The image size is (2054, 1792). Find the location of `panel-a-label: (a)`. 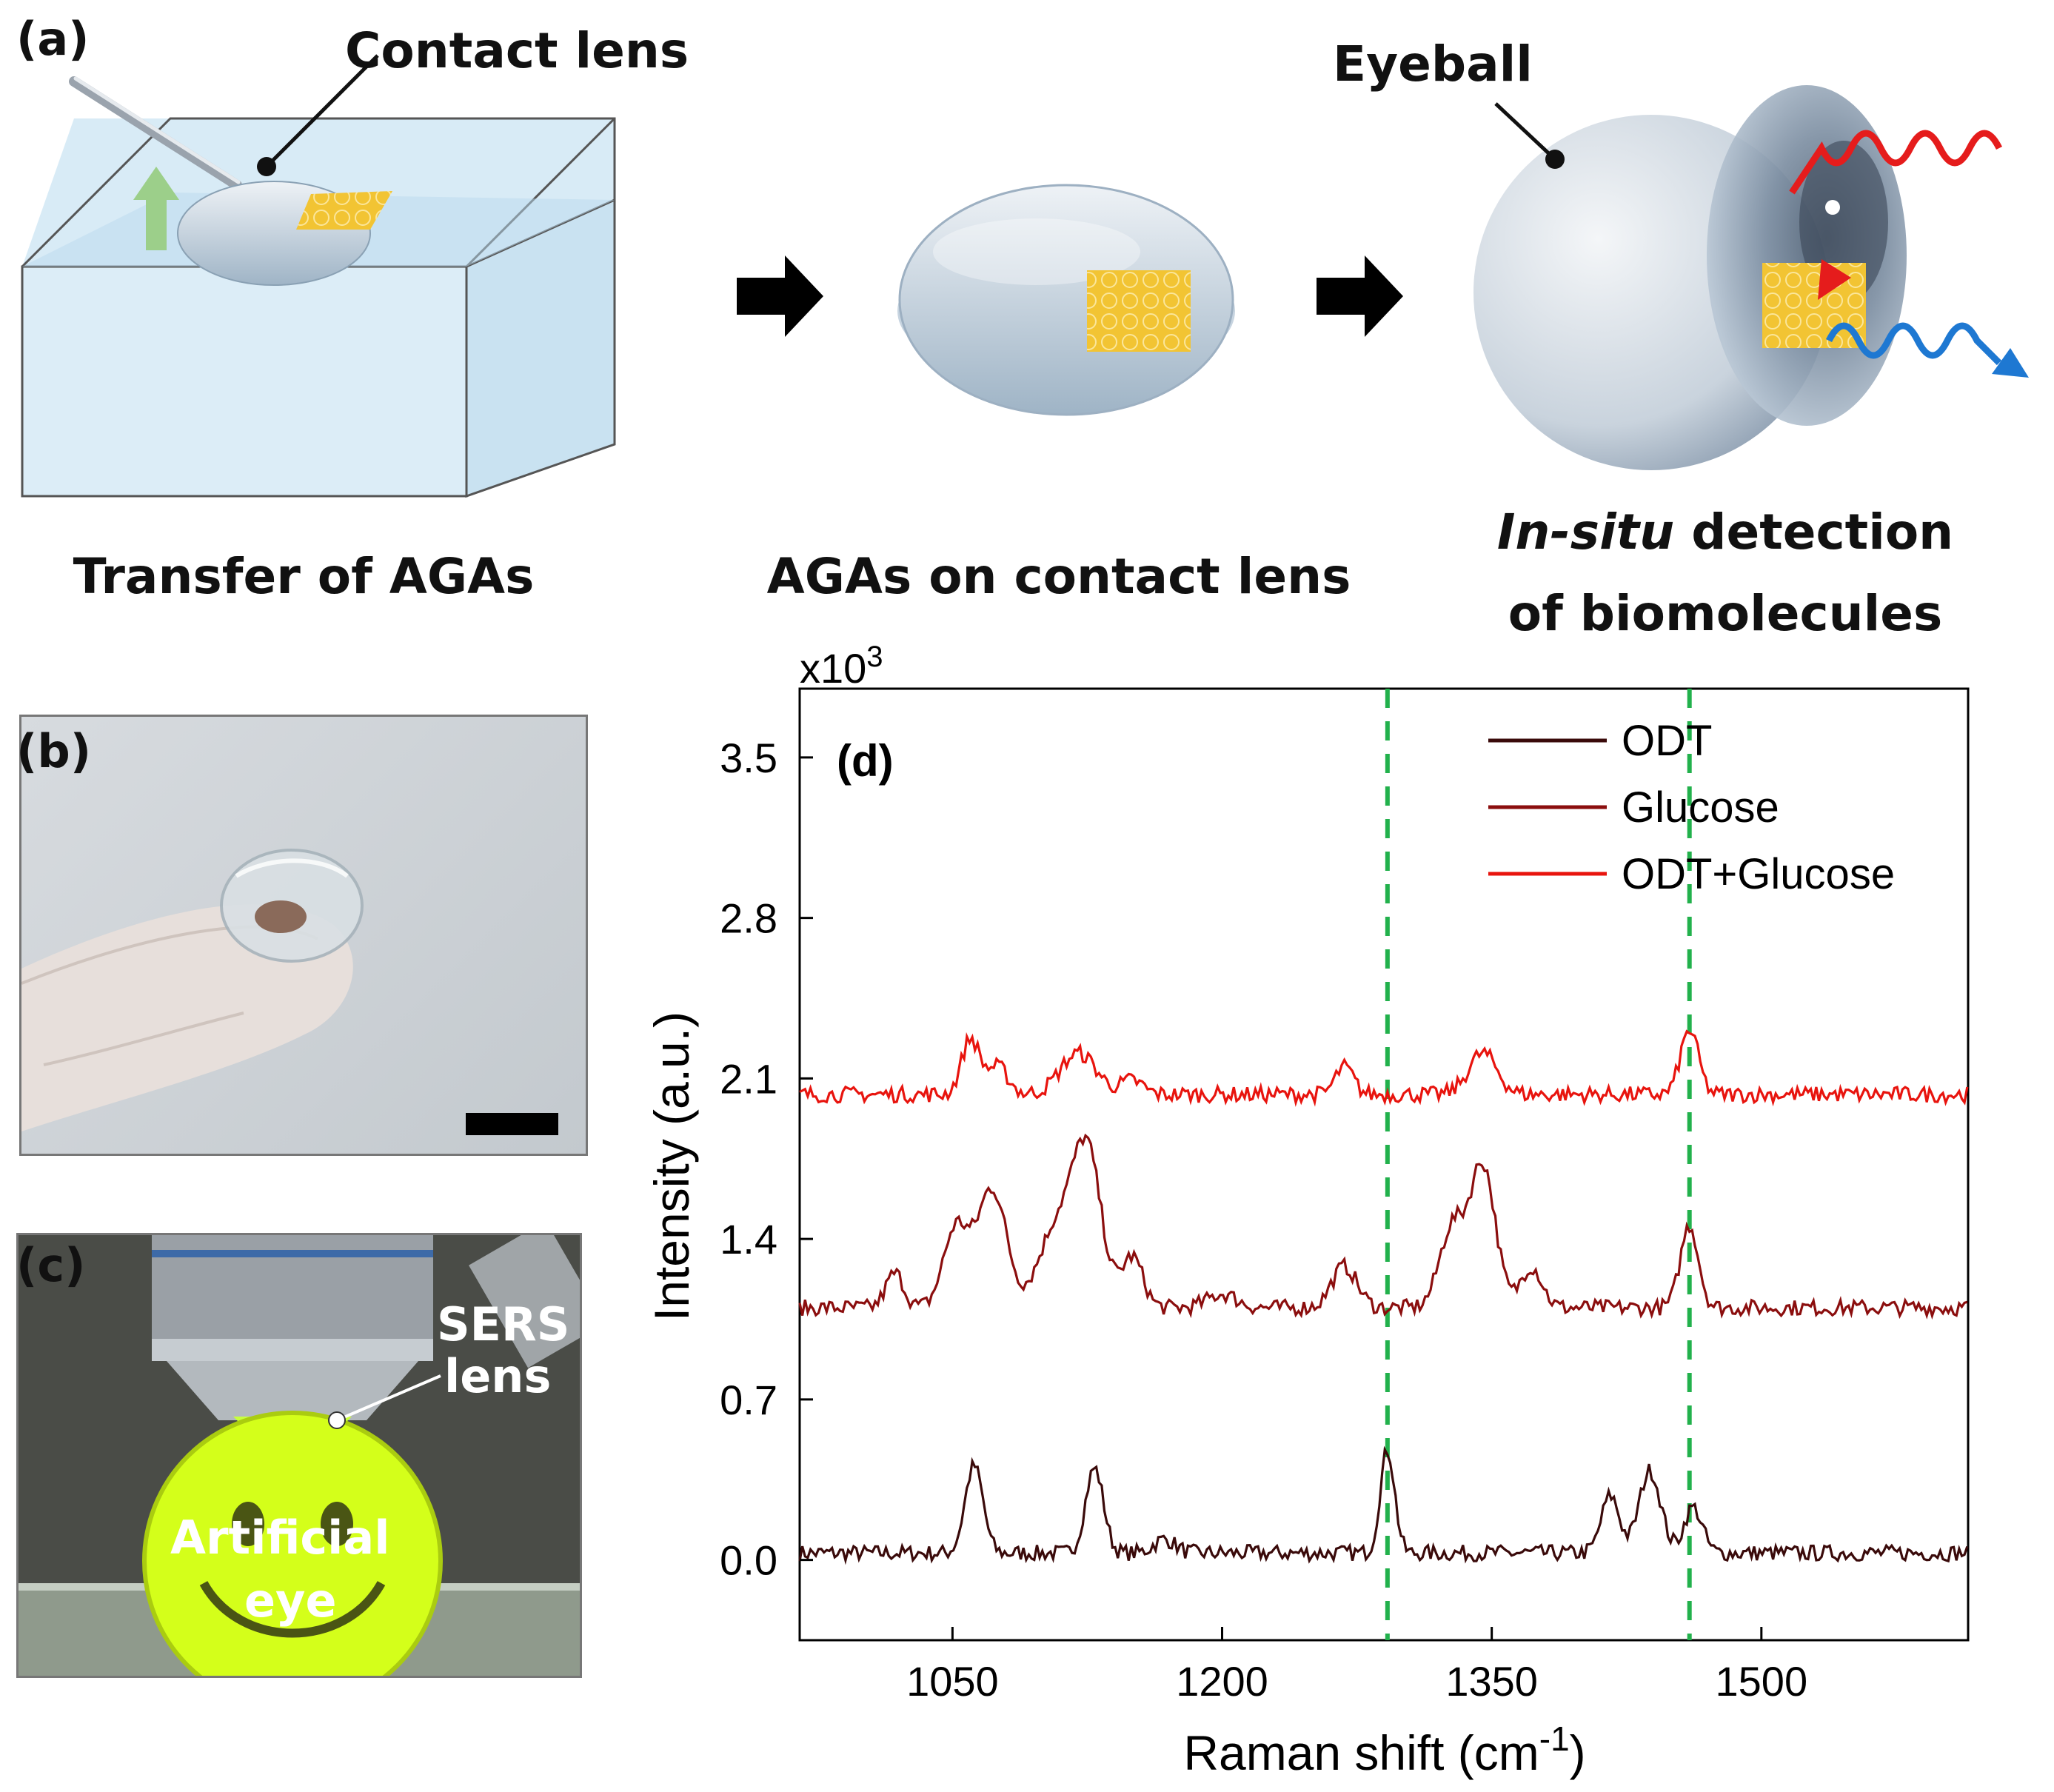

panel-a-label: (a) is located at coordinates (53, 39).